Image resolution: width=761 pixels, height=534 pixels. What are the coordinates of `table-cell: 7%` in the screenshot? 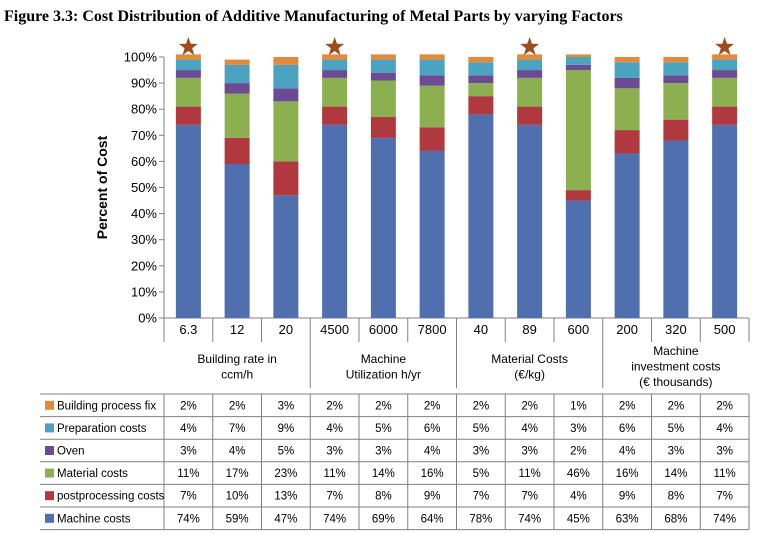 It's located at (188, 497).